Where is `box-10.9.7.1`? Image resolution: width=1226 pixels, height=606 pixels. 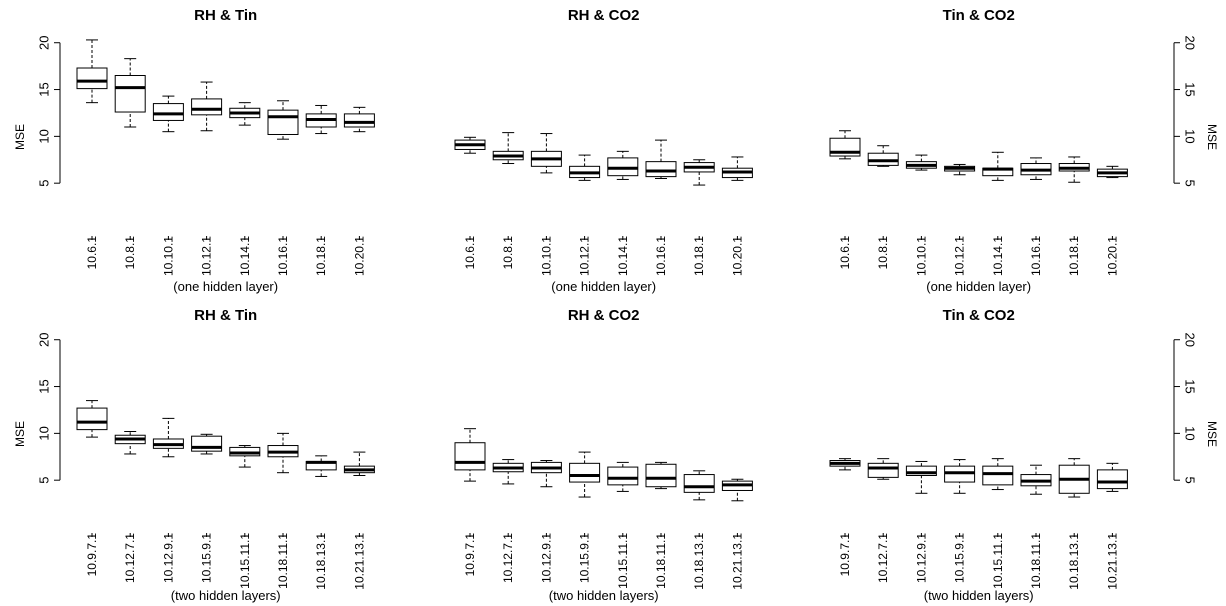
box-10.9.7.1 is located at coordinates (470, 455).